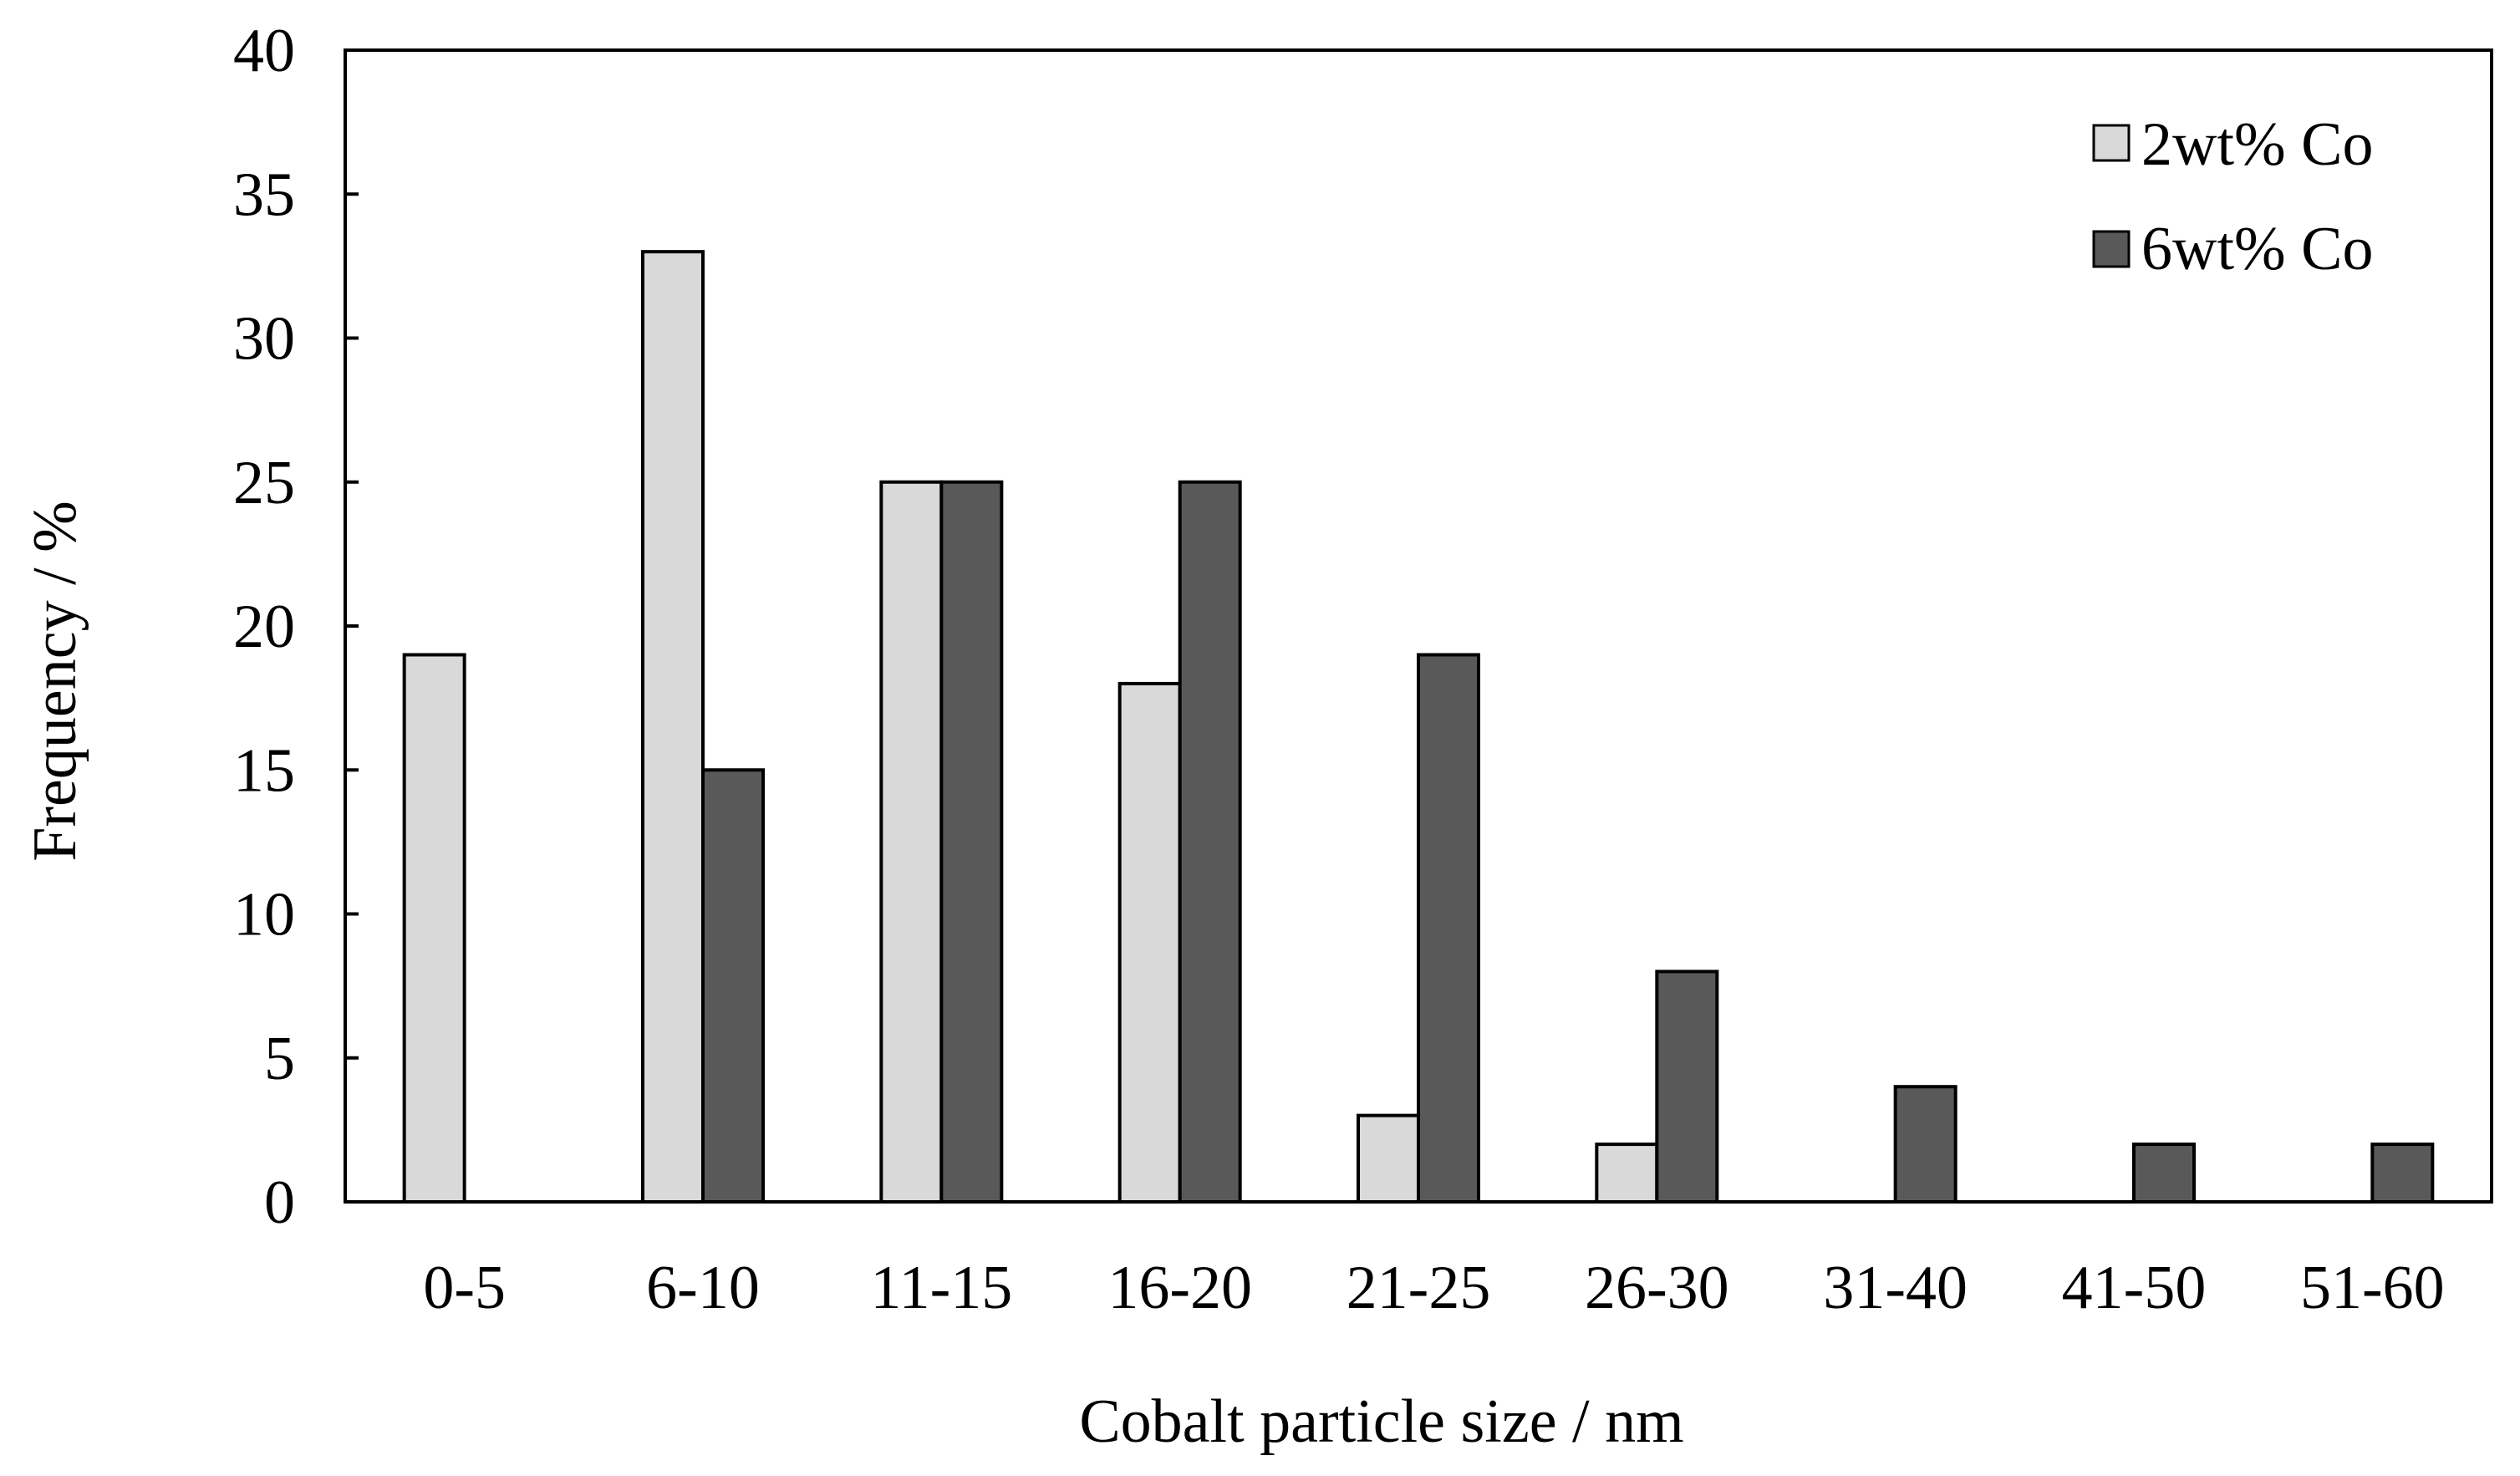 Image resolution: width=2520 pixels, height=1476 pixels. Describe the element at coordinates (55, 681) in the screenshot. I see `y-axis-title: Frequency / %` at that location.